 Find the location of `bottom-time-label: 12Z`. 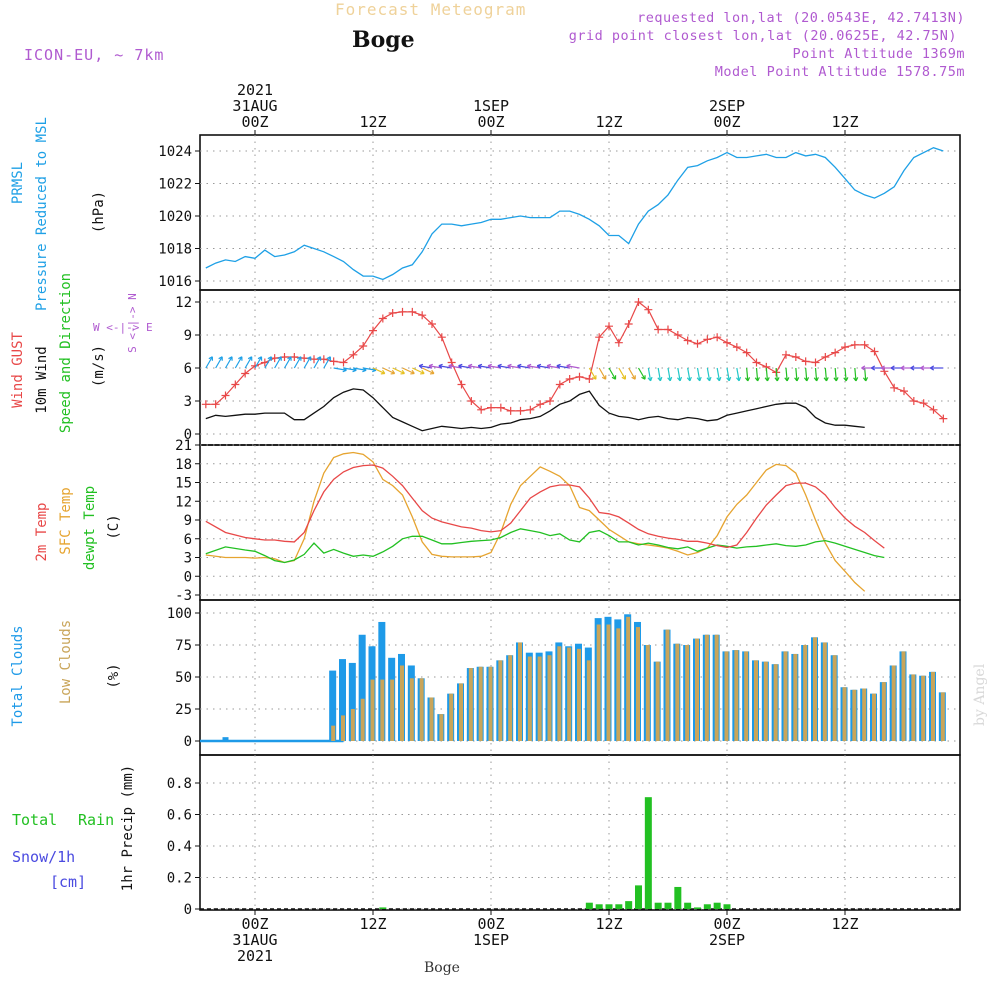

bottom-time-label: 12Z is located at coordinates (608, 924).